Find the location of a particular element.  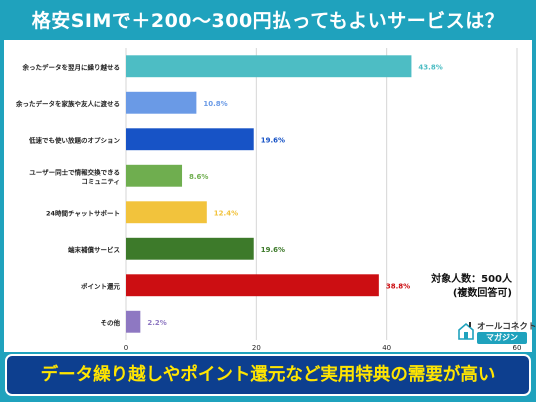

summary-banner: データ繰り越しやポイント還元など実用特典の需要が高い is located at coordinates (268, 375).